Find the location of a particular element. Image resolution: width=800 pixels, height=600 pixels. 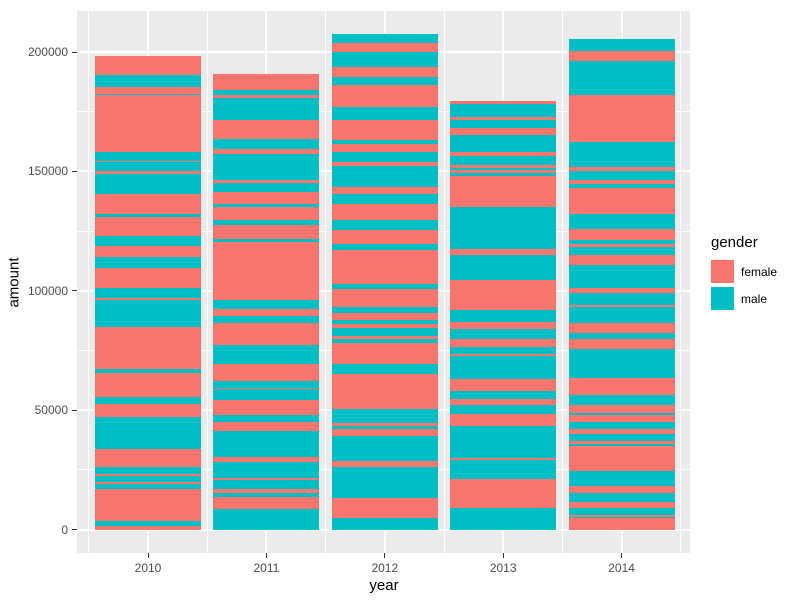

y-tick-label: 50000 is located at coordinates (51, 410).